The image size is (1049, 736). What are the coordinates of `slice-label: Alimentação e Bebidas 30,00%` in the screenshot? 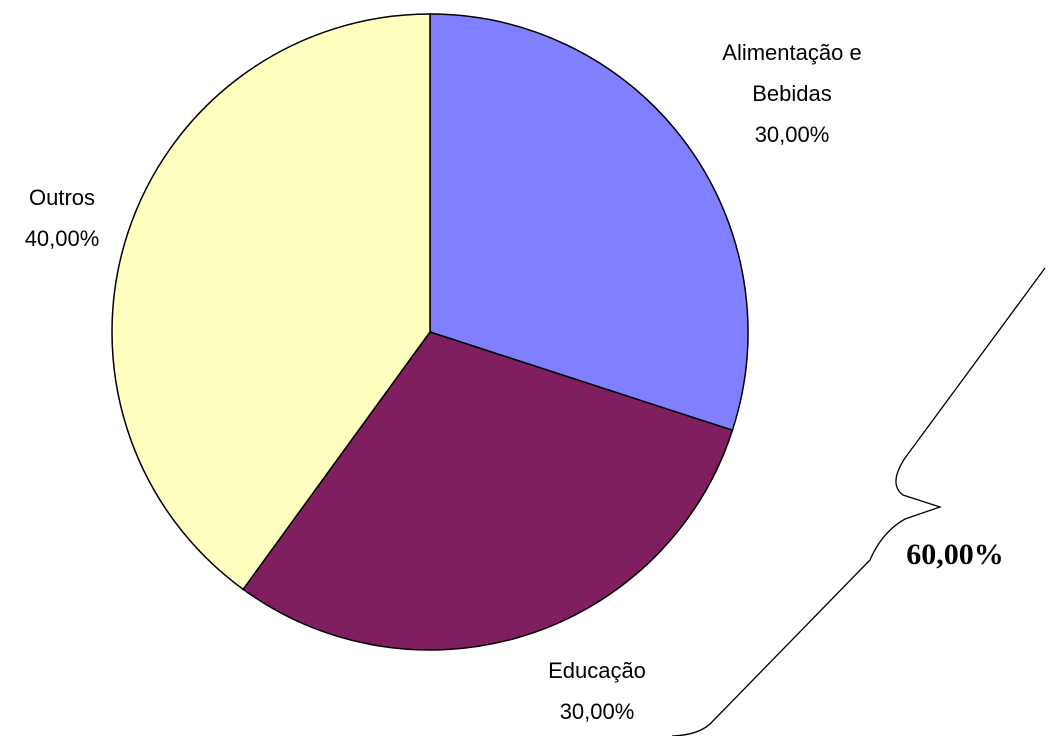 It's located at (792, 93).